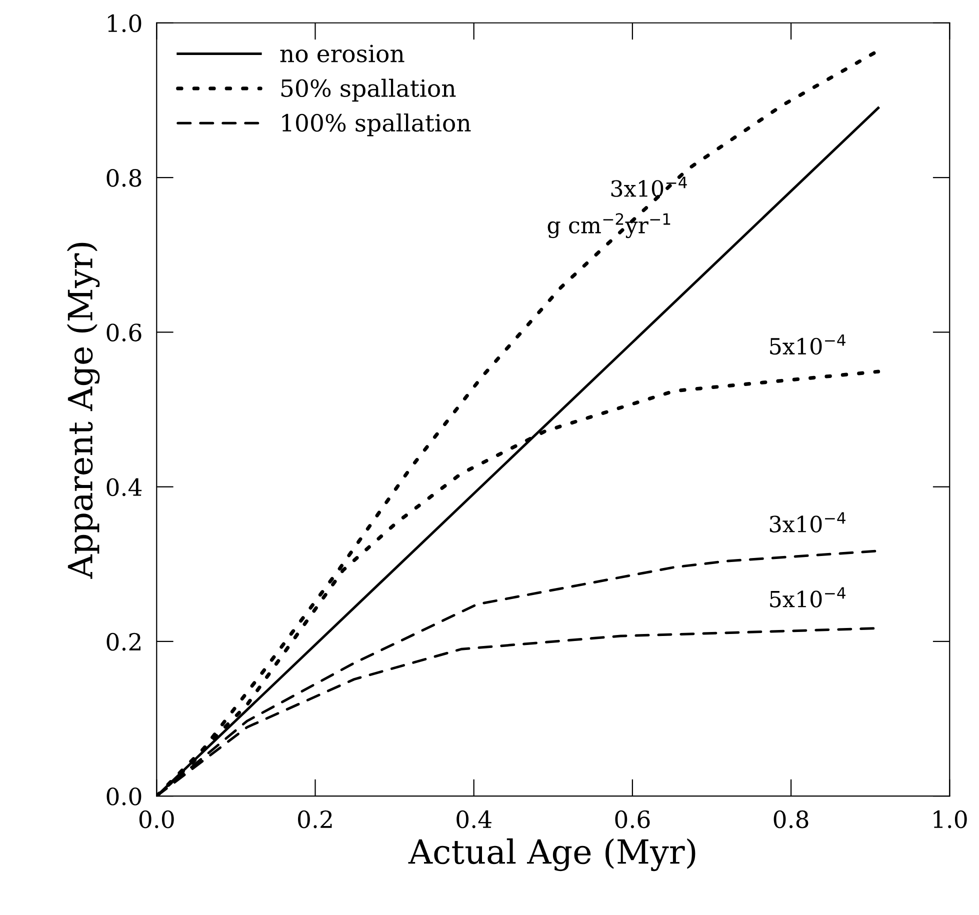 This screenshot has width=979, height=915. Describe the element at coordinates (124, 487) in the screenshot. I see `y-tick-label: 0.4` at that location.